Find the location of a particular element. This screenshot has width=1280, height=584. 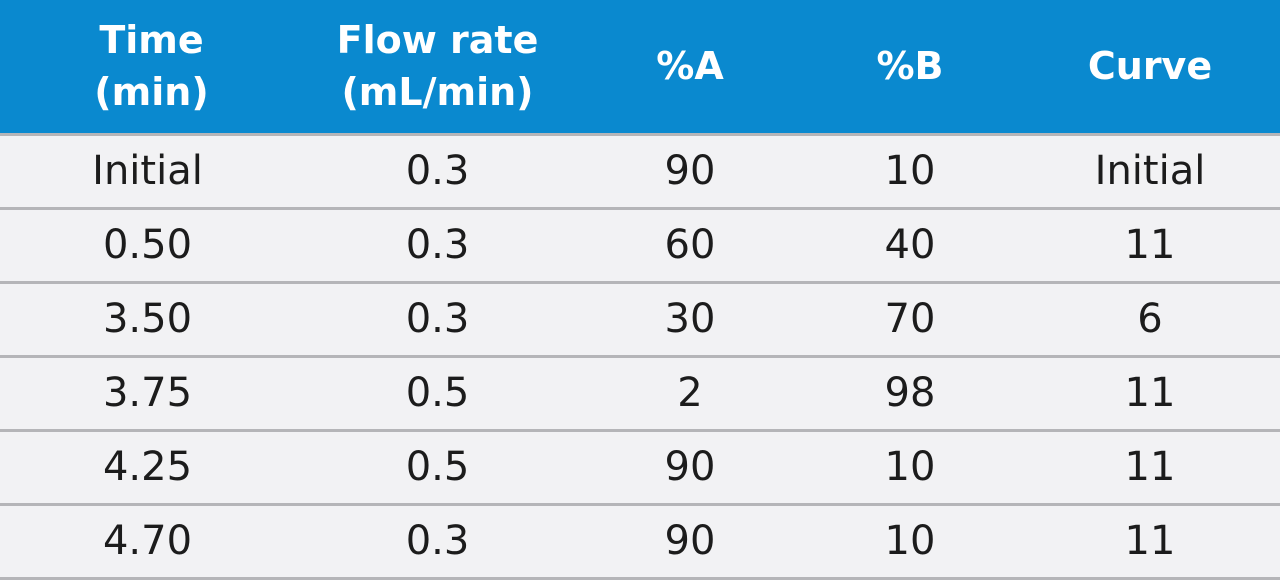

cell-percent-a: 2 is located at coordinates (690, 394).